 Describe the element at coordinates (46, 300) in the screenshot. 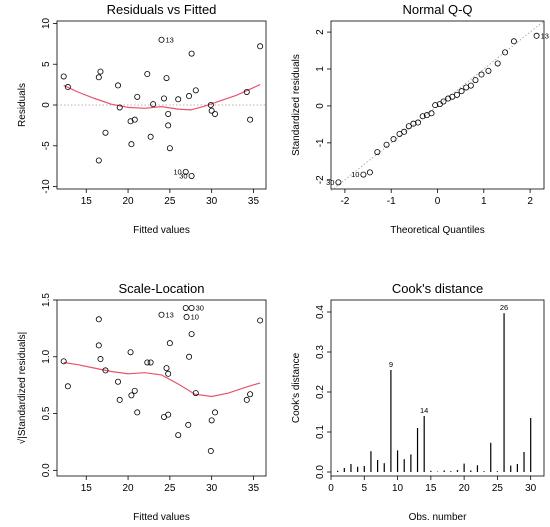

I see `y-tick-label: 1.5` at that location.